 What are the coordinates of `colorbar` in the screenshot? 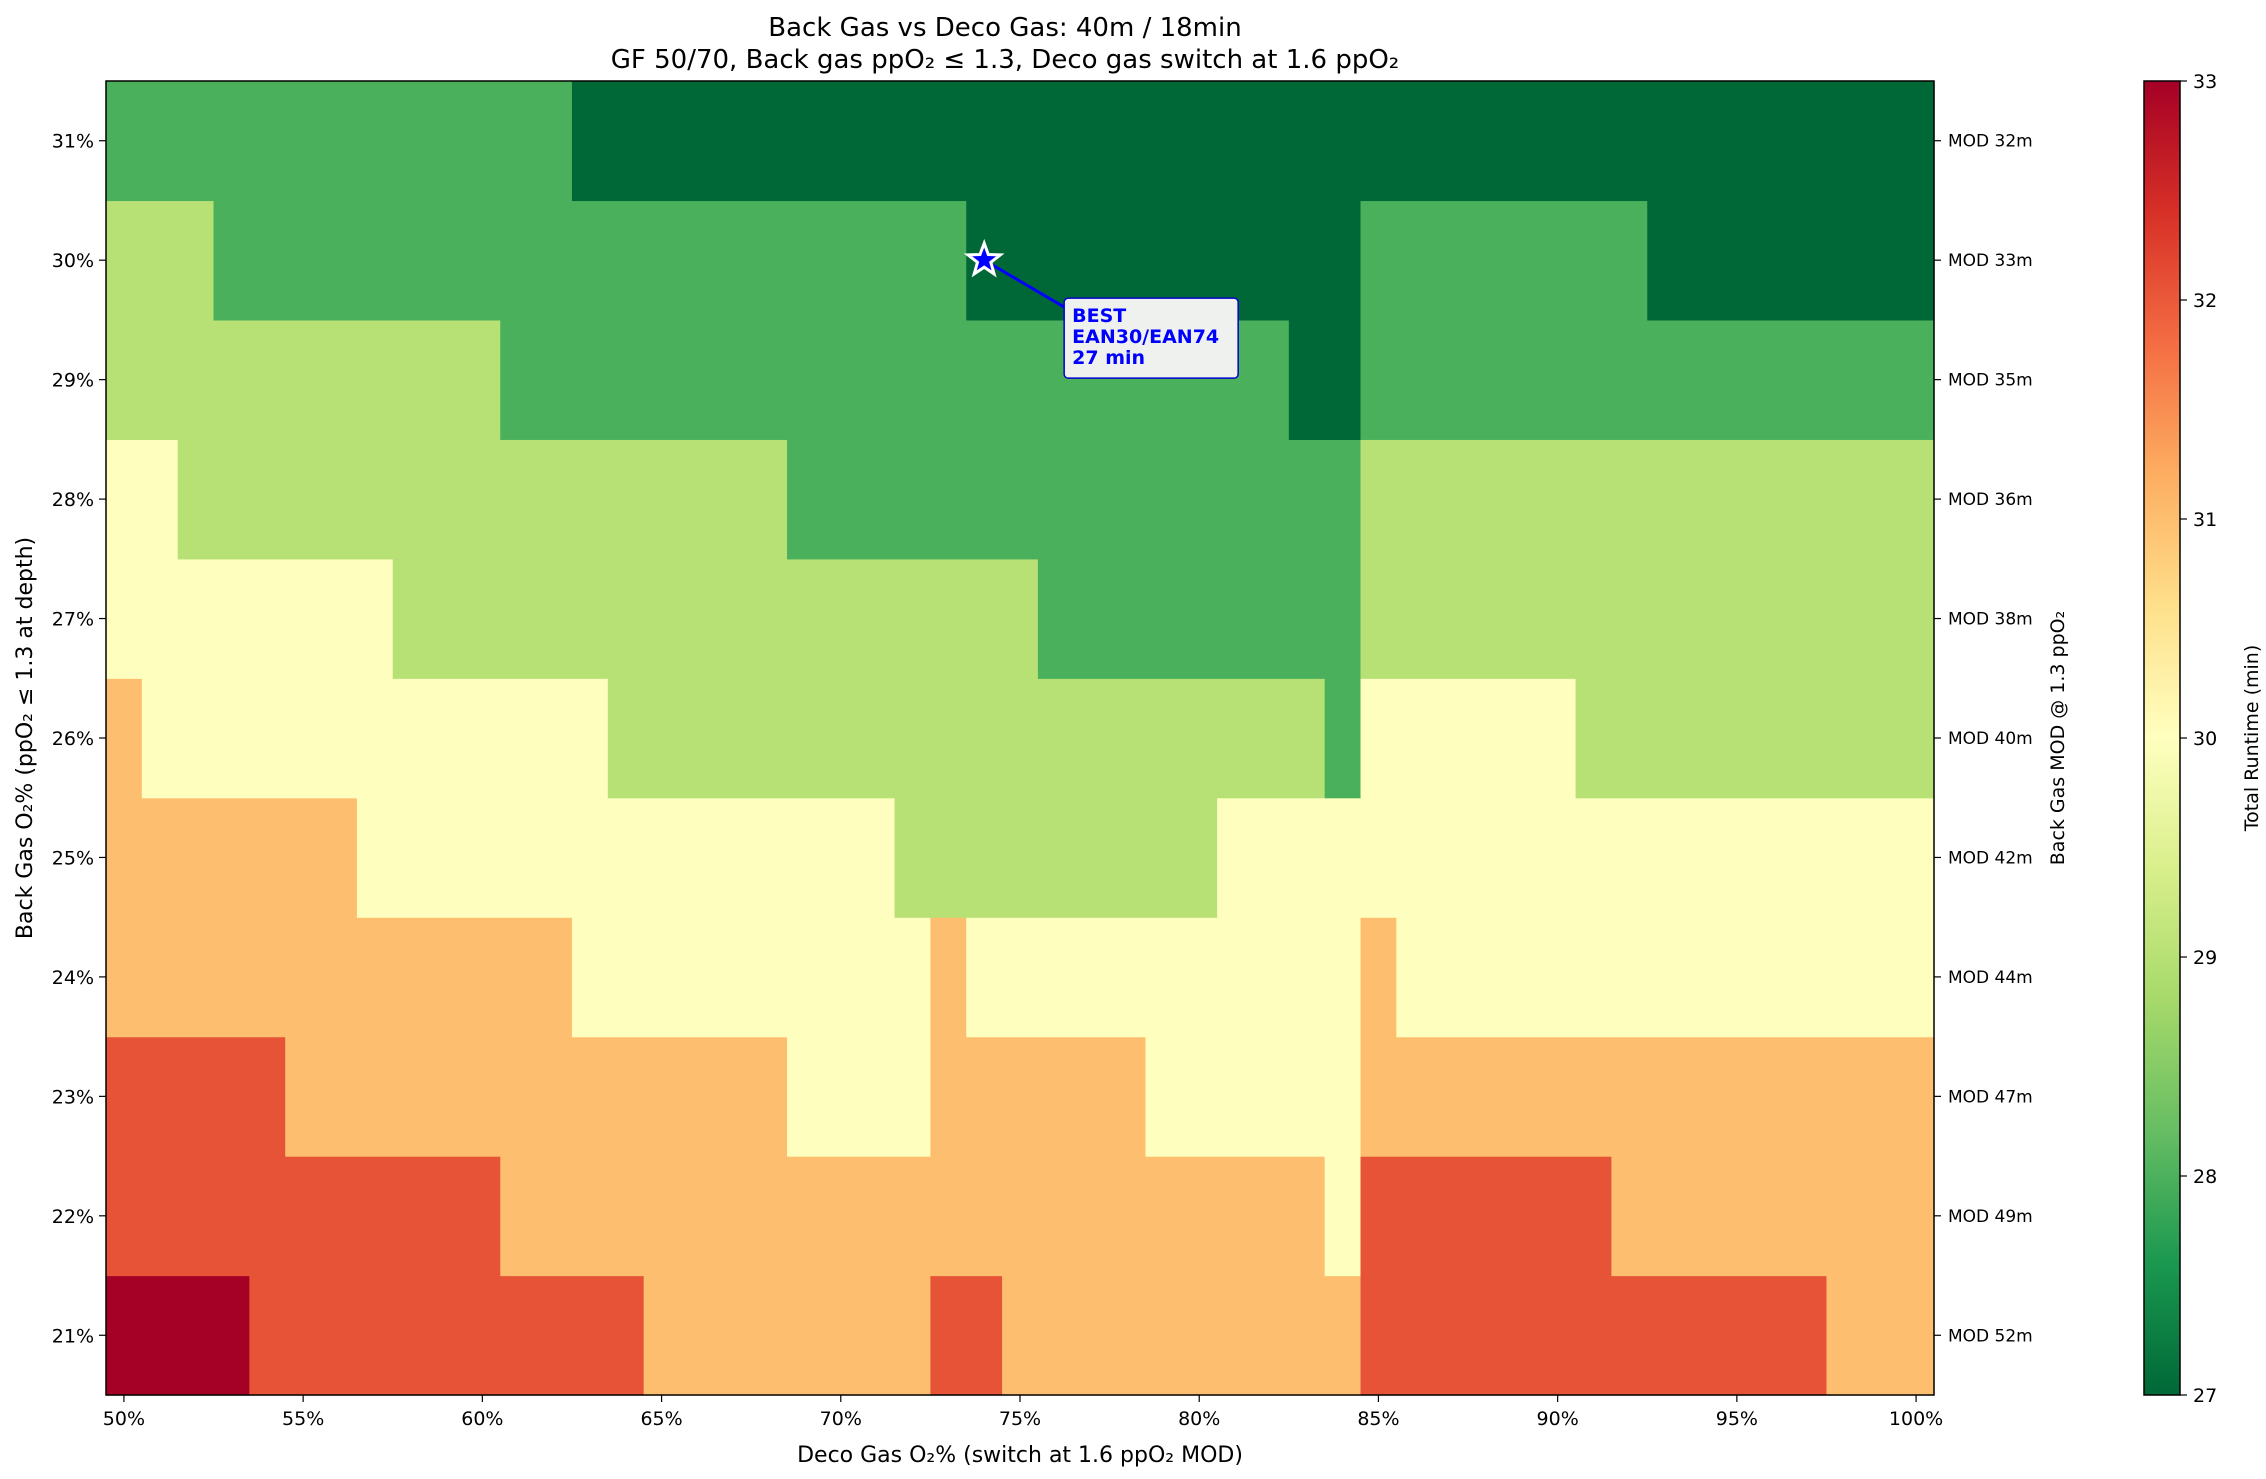 It's located at (2162, 738).